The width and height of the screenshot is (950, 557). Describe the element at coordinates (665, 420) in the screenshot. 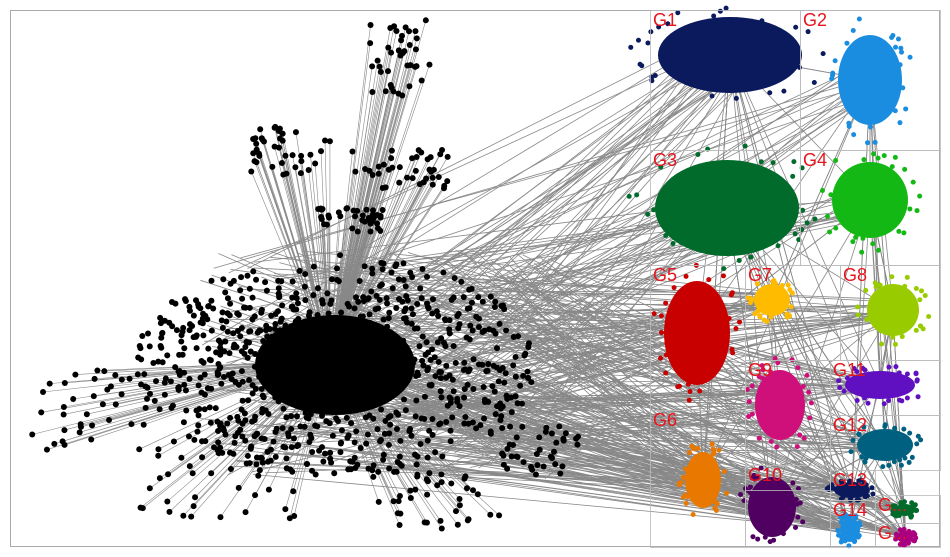

I see `group-label: G6` at that location.